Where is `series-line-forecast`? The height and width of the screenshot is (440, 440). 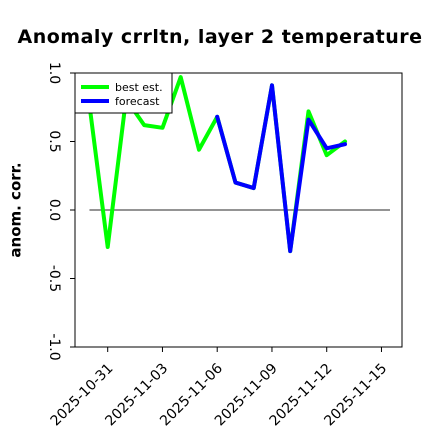 series-line-forecast is located at coordinates (281, 168).